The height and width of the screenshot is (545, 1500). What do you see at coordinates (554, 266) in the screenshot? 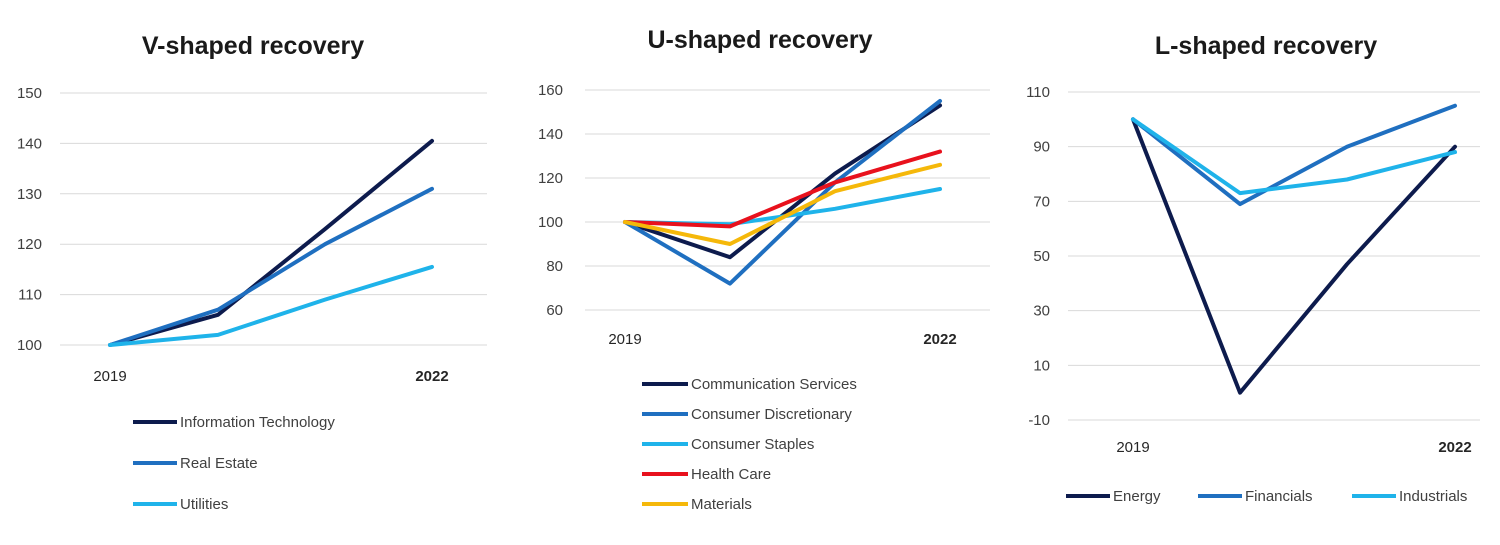
I see `chart-2-y-tick-label: 80` at bounding box center [554, 266].